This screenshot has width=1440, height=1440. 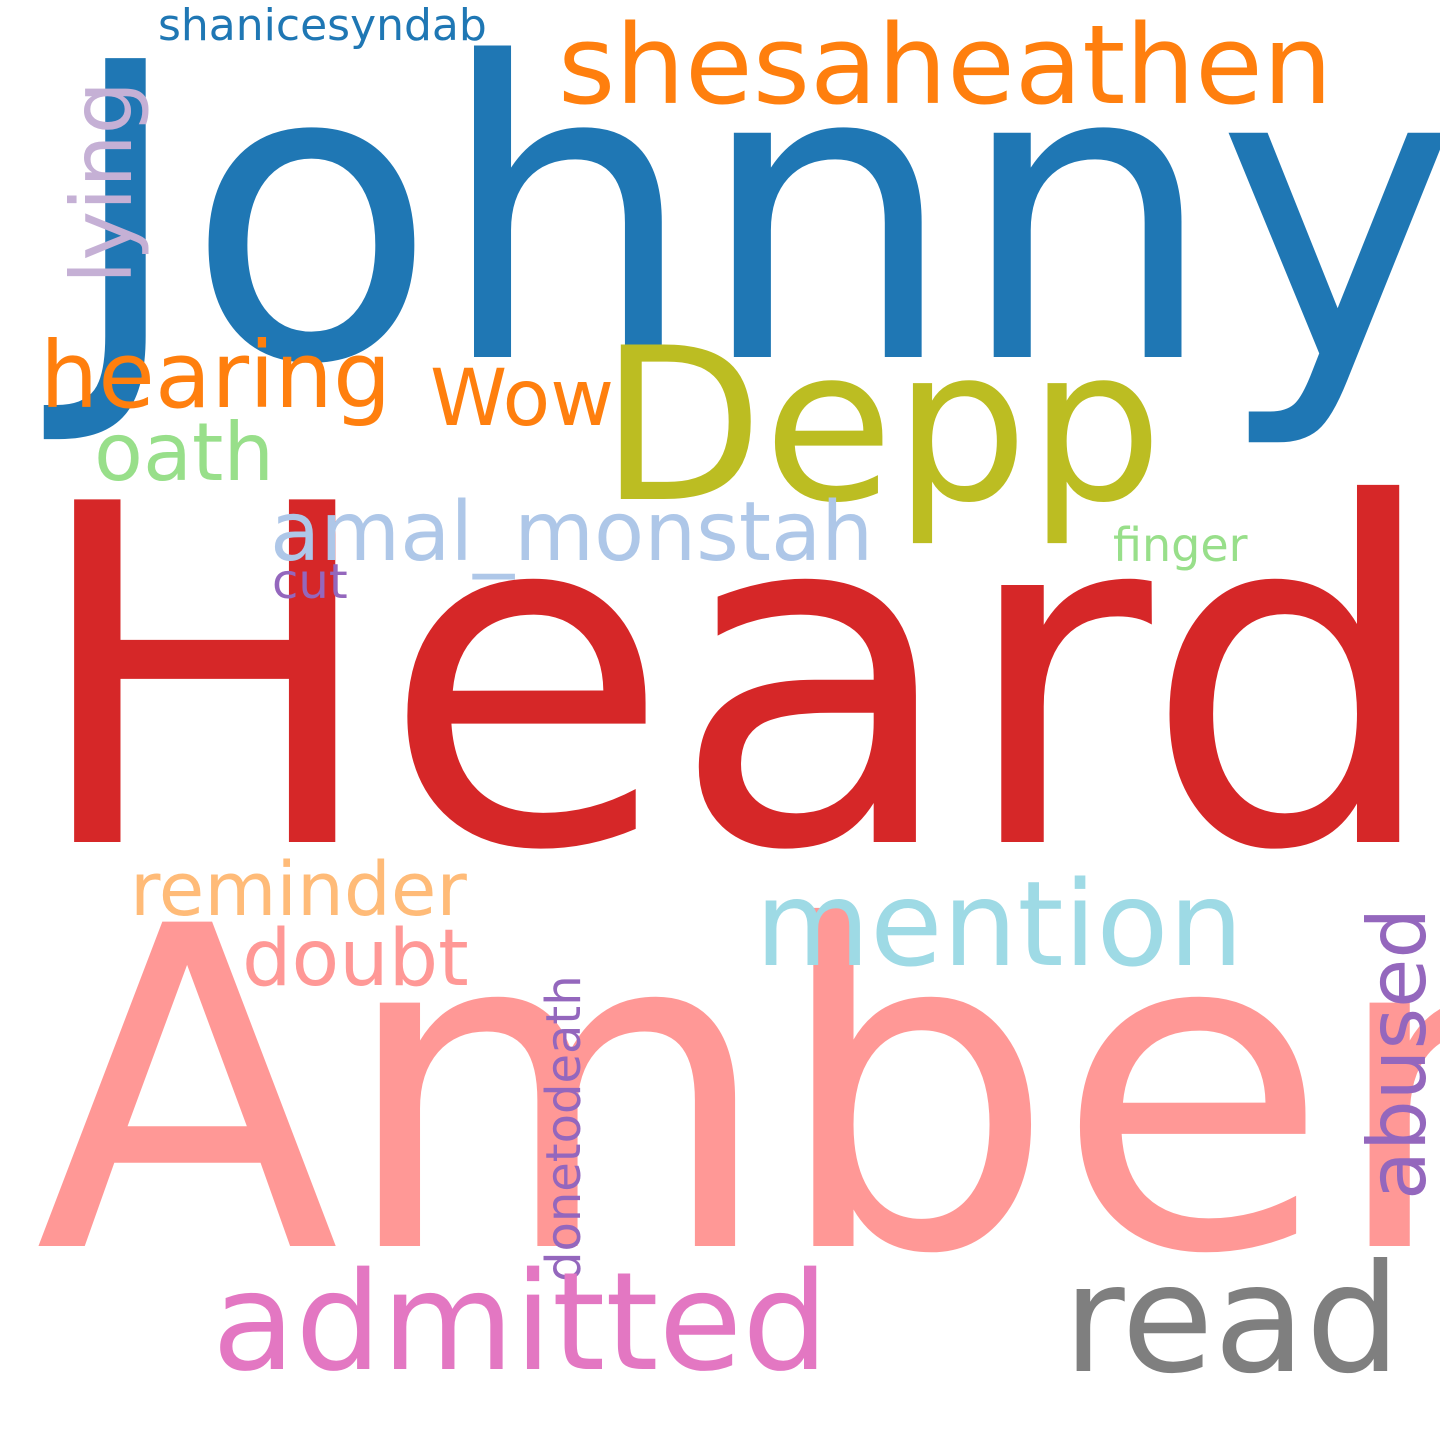 I want to click on word-hearing: hearing, so click(x=216, y=375).